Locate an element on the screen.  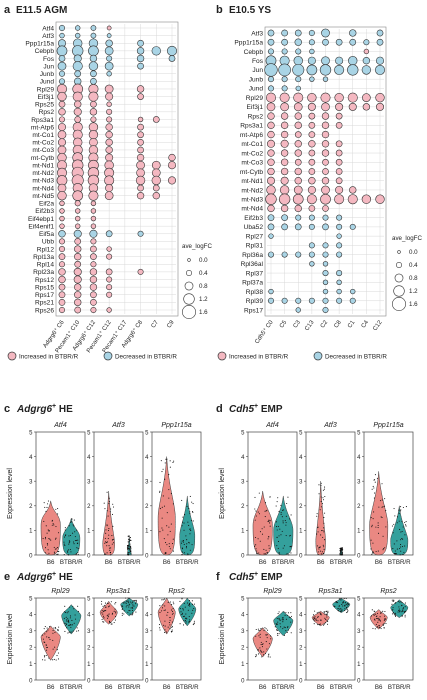
y-tick-label: 5 is located at coordinates (147, 599).